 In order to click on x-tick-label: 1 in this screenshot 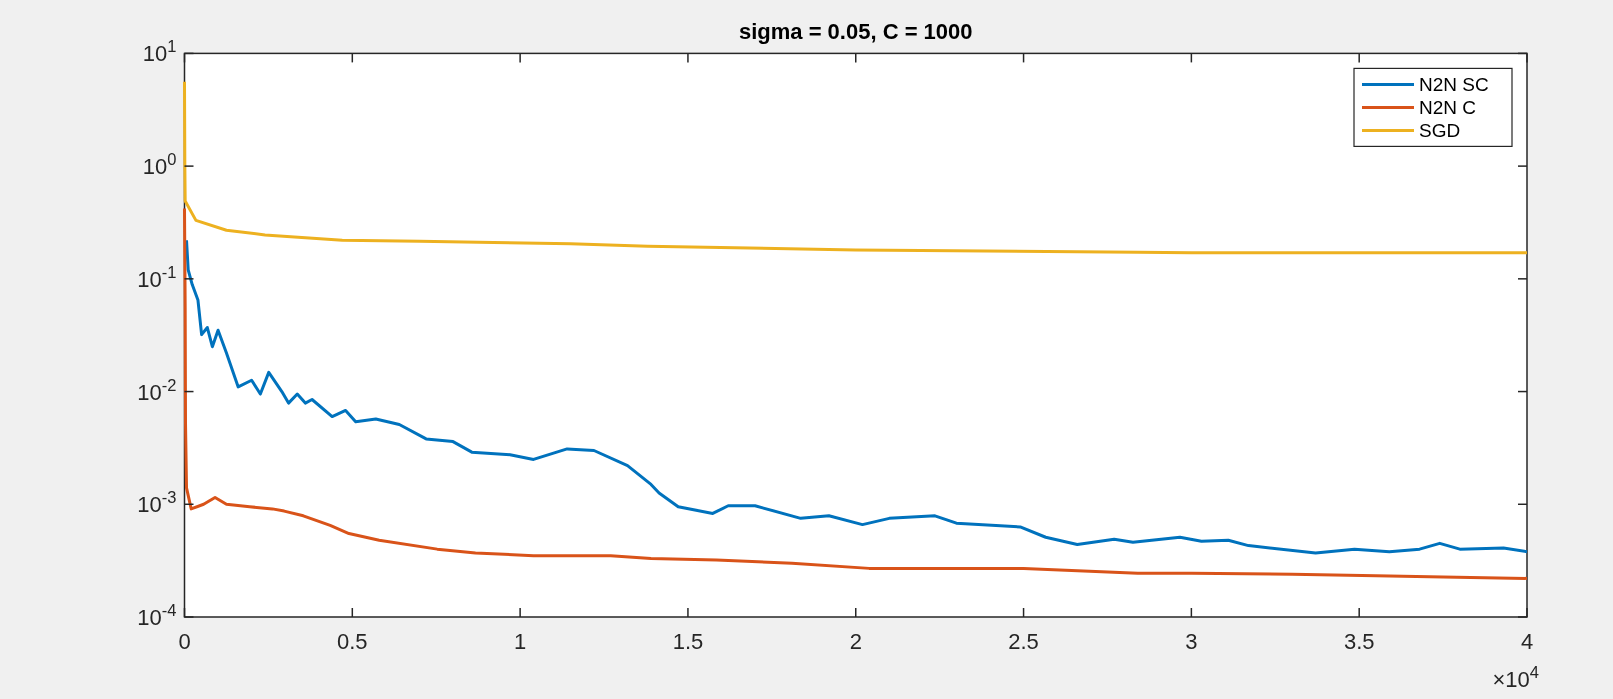, I will do `click(520, 641)`.